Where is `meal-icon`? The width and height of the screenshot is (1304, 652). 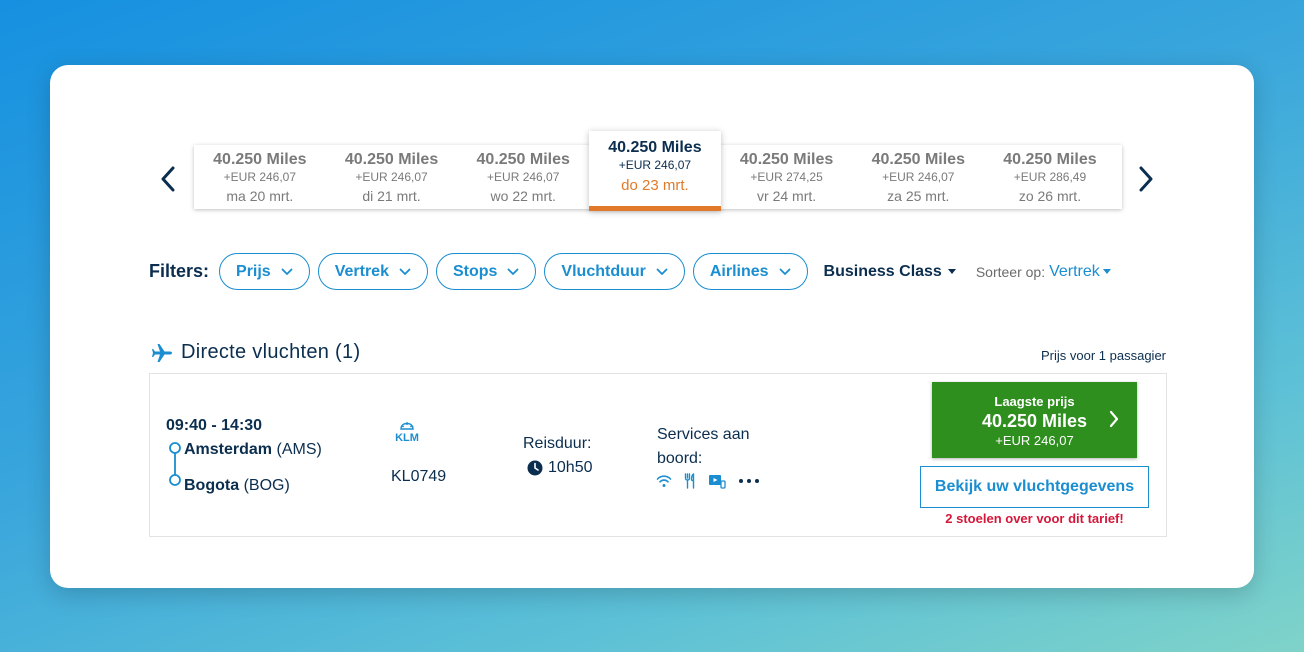
meal-icon is located at coordinates (689, 481).